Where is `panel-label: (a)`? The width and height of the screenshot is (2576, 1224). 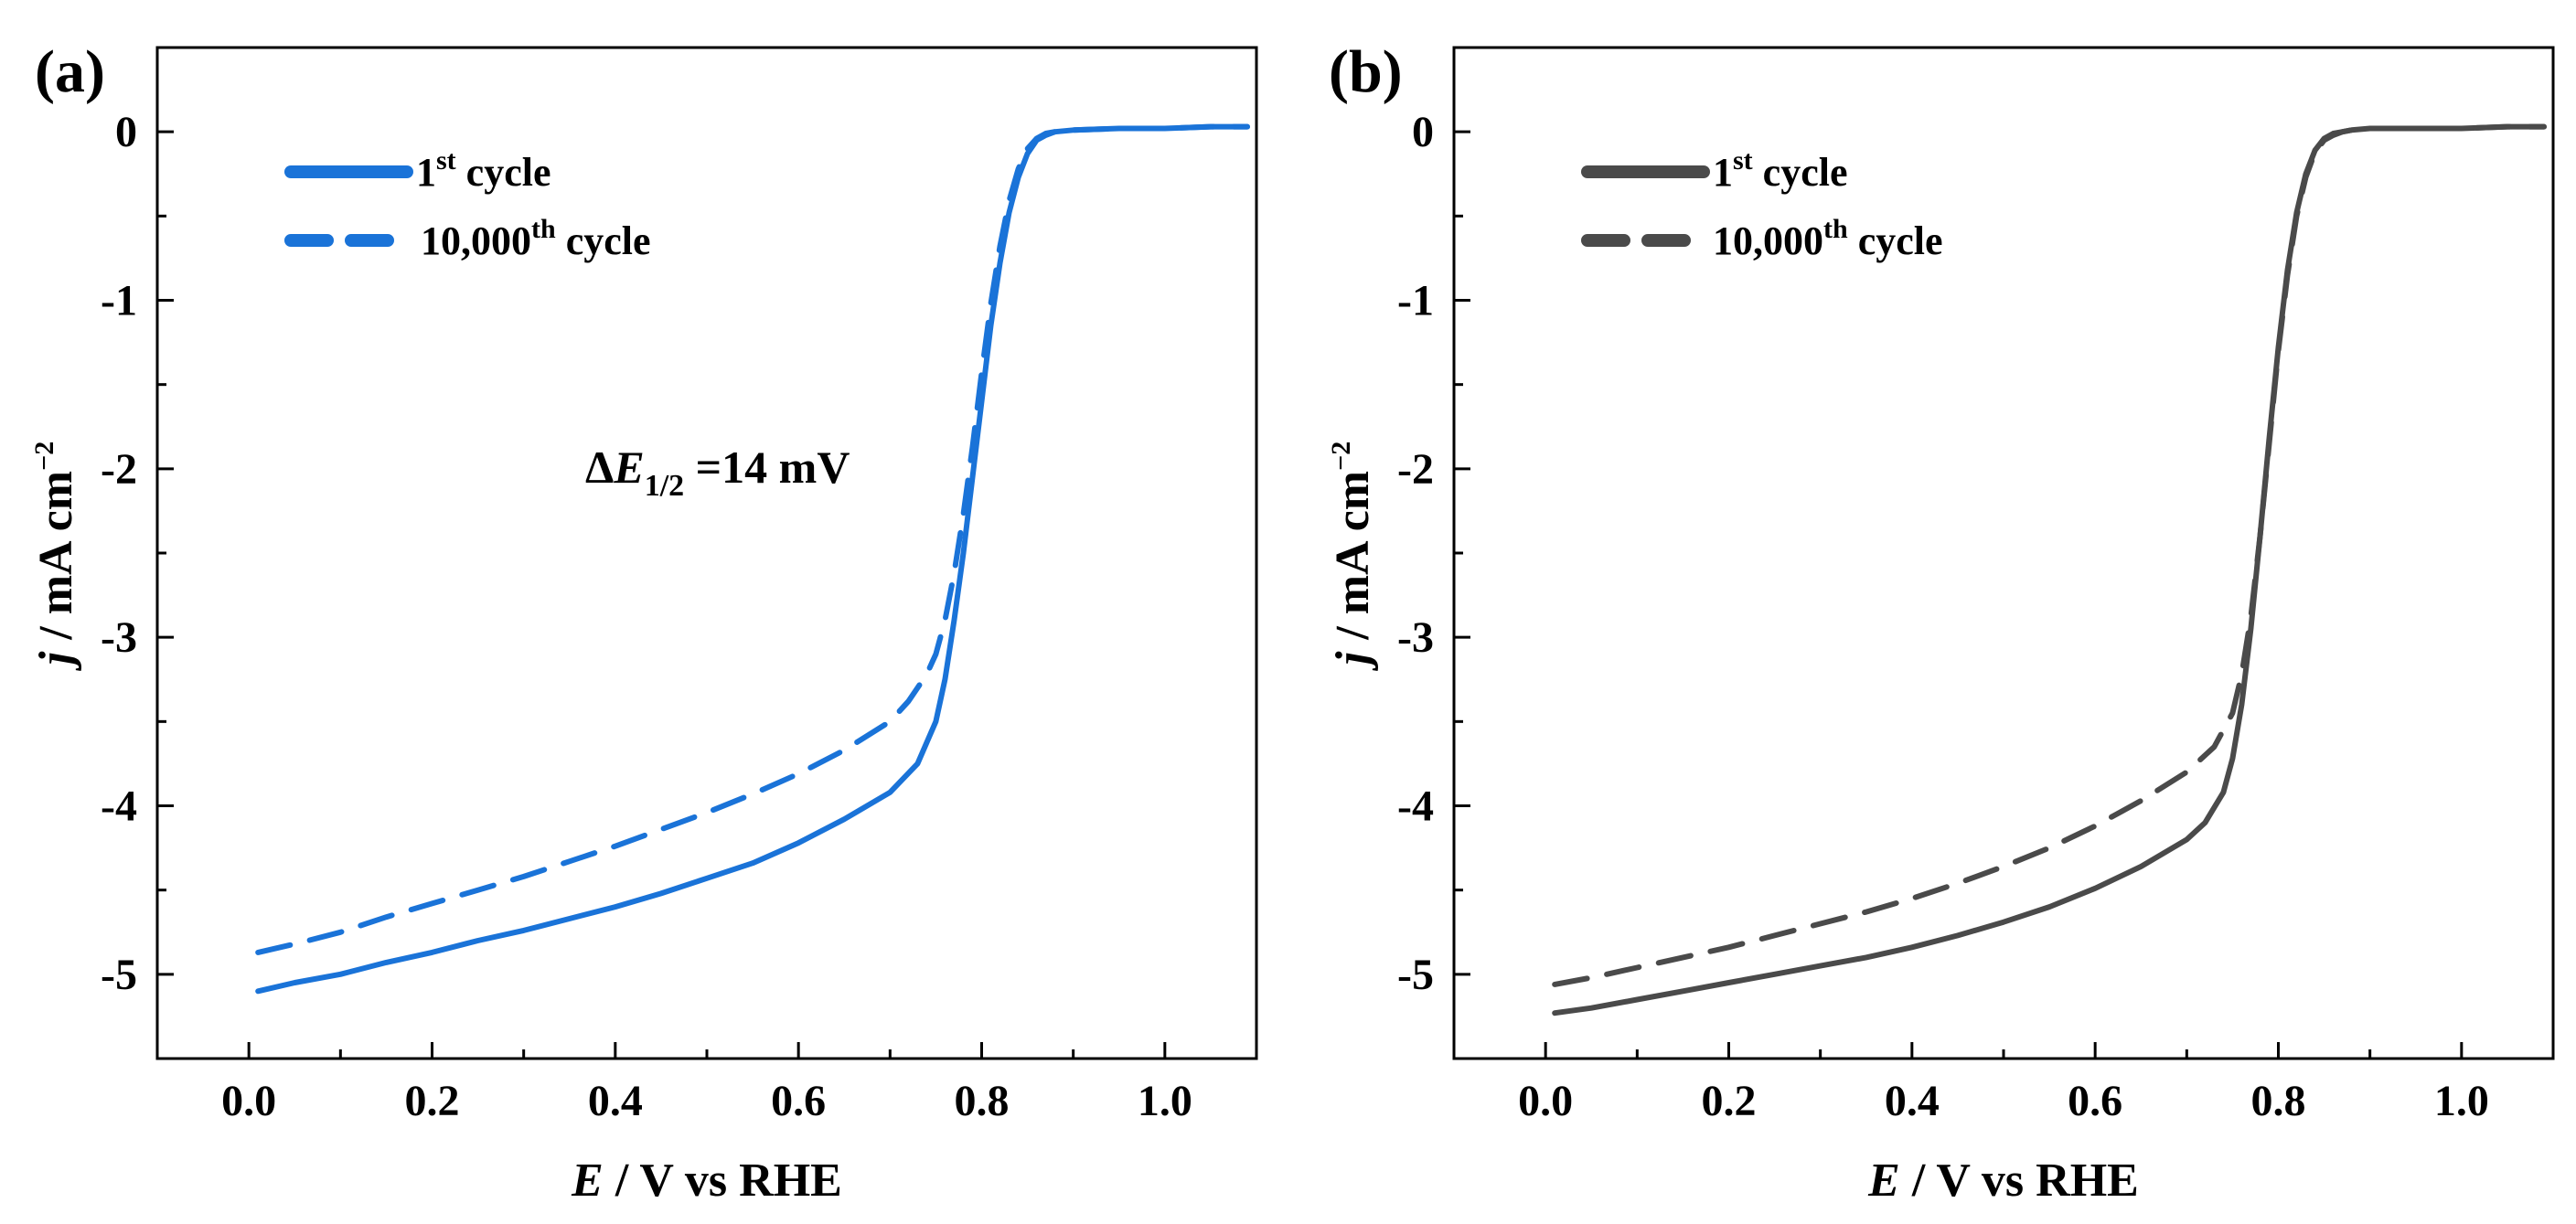
panel-label: (a) is located at coordinates (70, 71).